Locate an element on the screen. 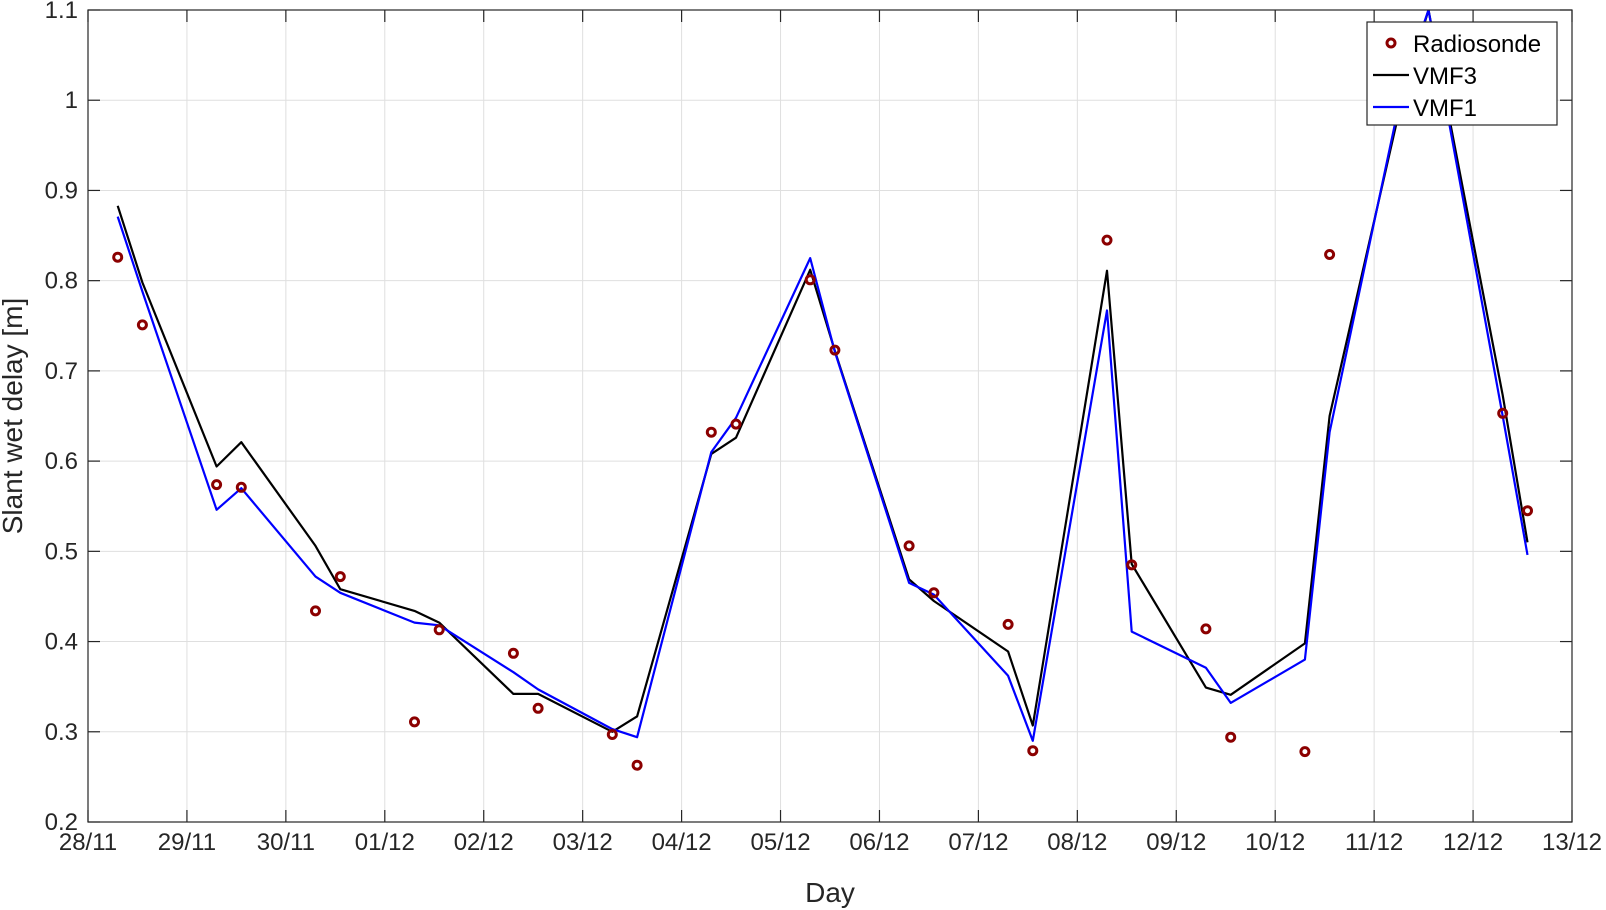 Image resolution: width=1606 pixels, height=910 pixels. y-tick-label: 0.7 is located at coordinates (61, 371).